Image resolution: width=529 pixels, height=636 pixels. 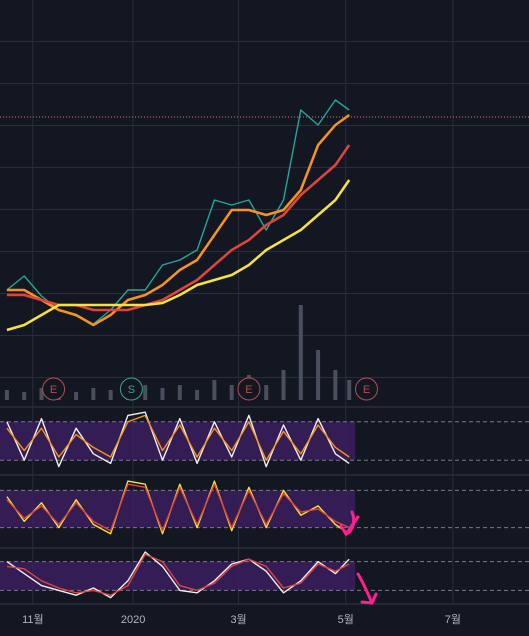 I want to click on x-tick-label: 11월, so click(x=33, y=619).